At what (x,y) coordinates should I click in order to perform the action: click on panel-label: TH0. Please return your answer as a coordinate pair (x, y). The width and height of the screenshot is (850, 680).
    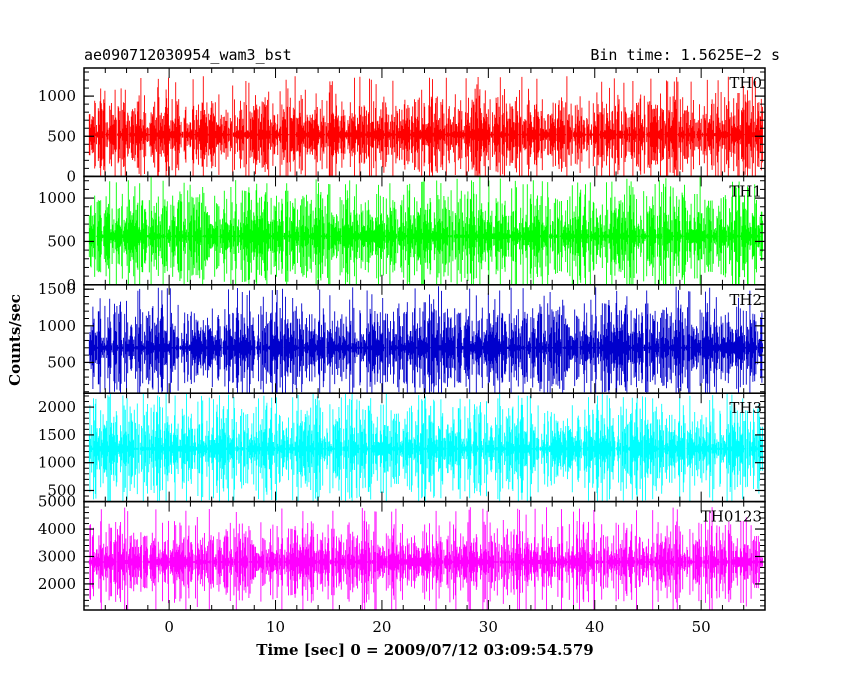
    Looking at the image, I should click on (745, 83).